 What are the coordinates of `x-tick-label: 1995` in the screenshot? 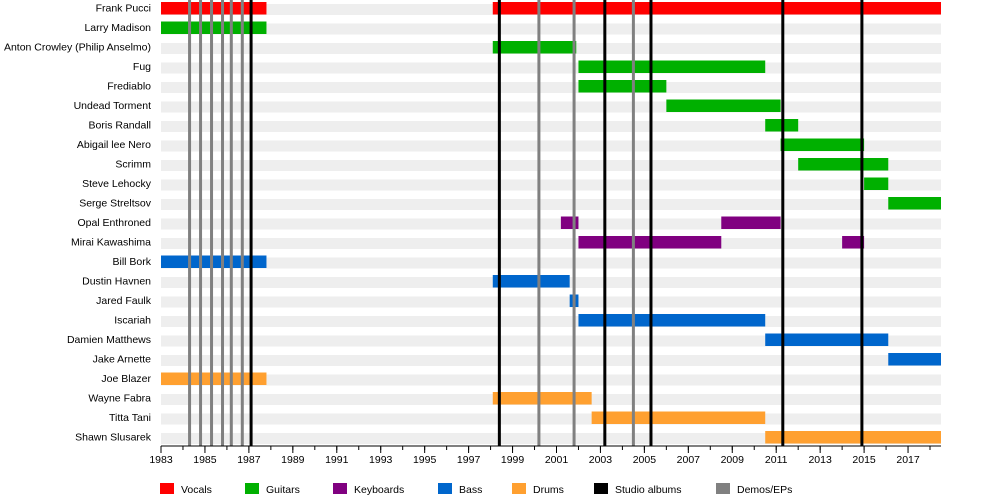 It's located at (425, 460).